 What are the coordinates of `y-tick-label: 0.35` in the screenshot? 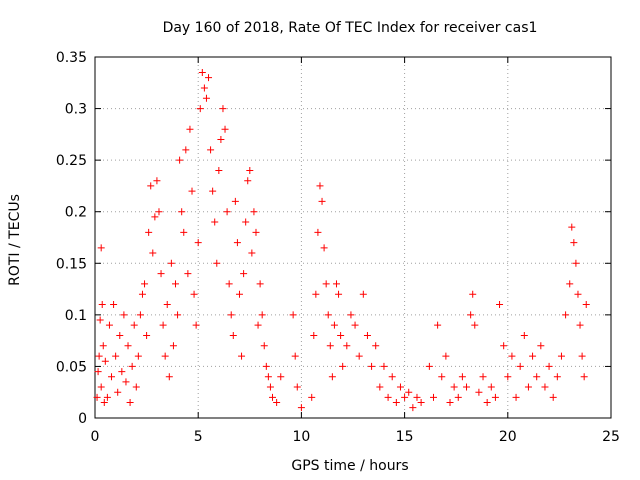 It's located at (71, 58).